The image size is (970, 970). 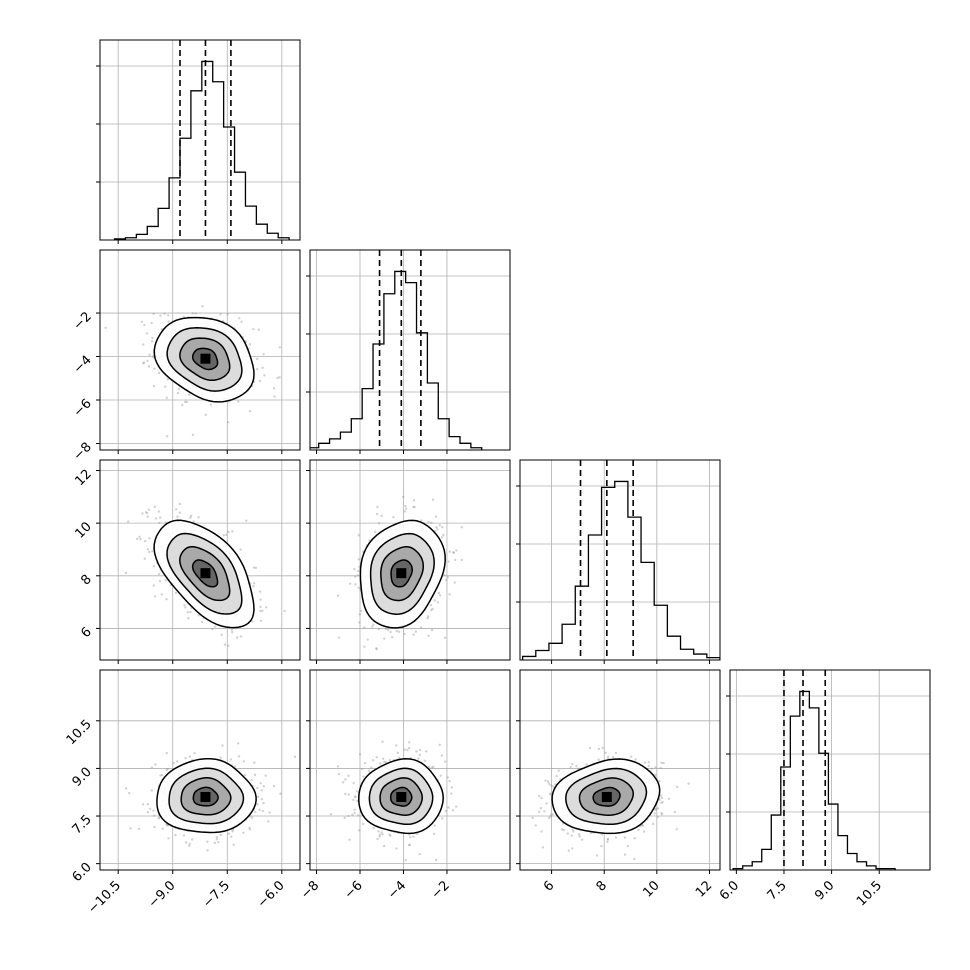 What do you see at coordinates (83, 452) in the screenshot?
I see `y-tick-label: −8` at bounding box center [83, 452].